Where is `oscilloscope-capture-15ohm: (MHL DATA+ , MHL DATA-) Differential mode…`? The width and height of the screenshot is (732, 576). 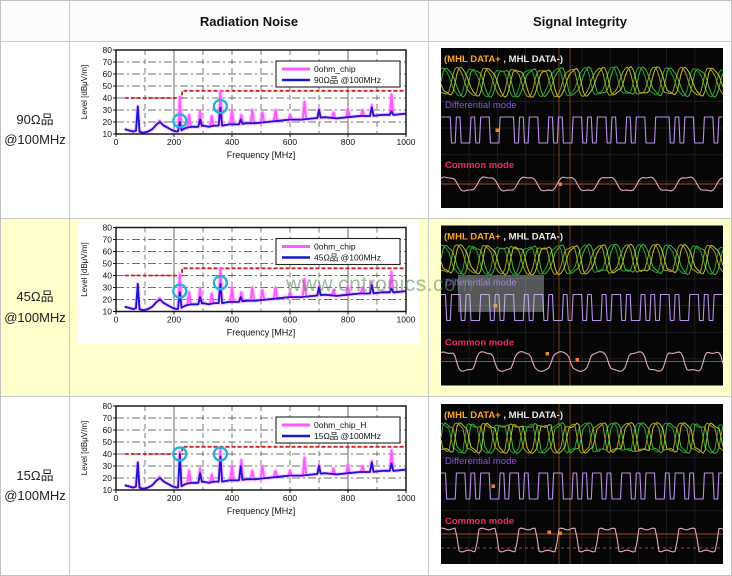
oscilloscope-capture-15ohm: (MHL DATA+ , MHL DATA-) Differential mode… is located at coordinates (582, 484).